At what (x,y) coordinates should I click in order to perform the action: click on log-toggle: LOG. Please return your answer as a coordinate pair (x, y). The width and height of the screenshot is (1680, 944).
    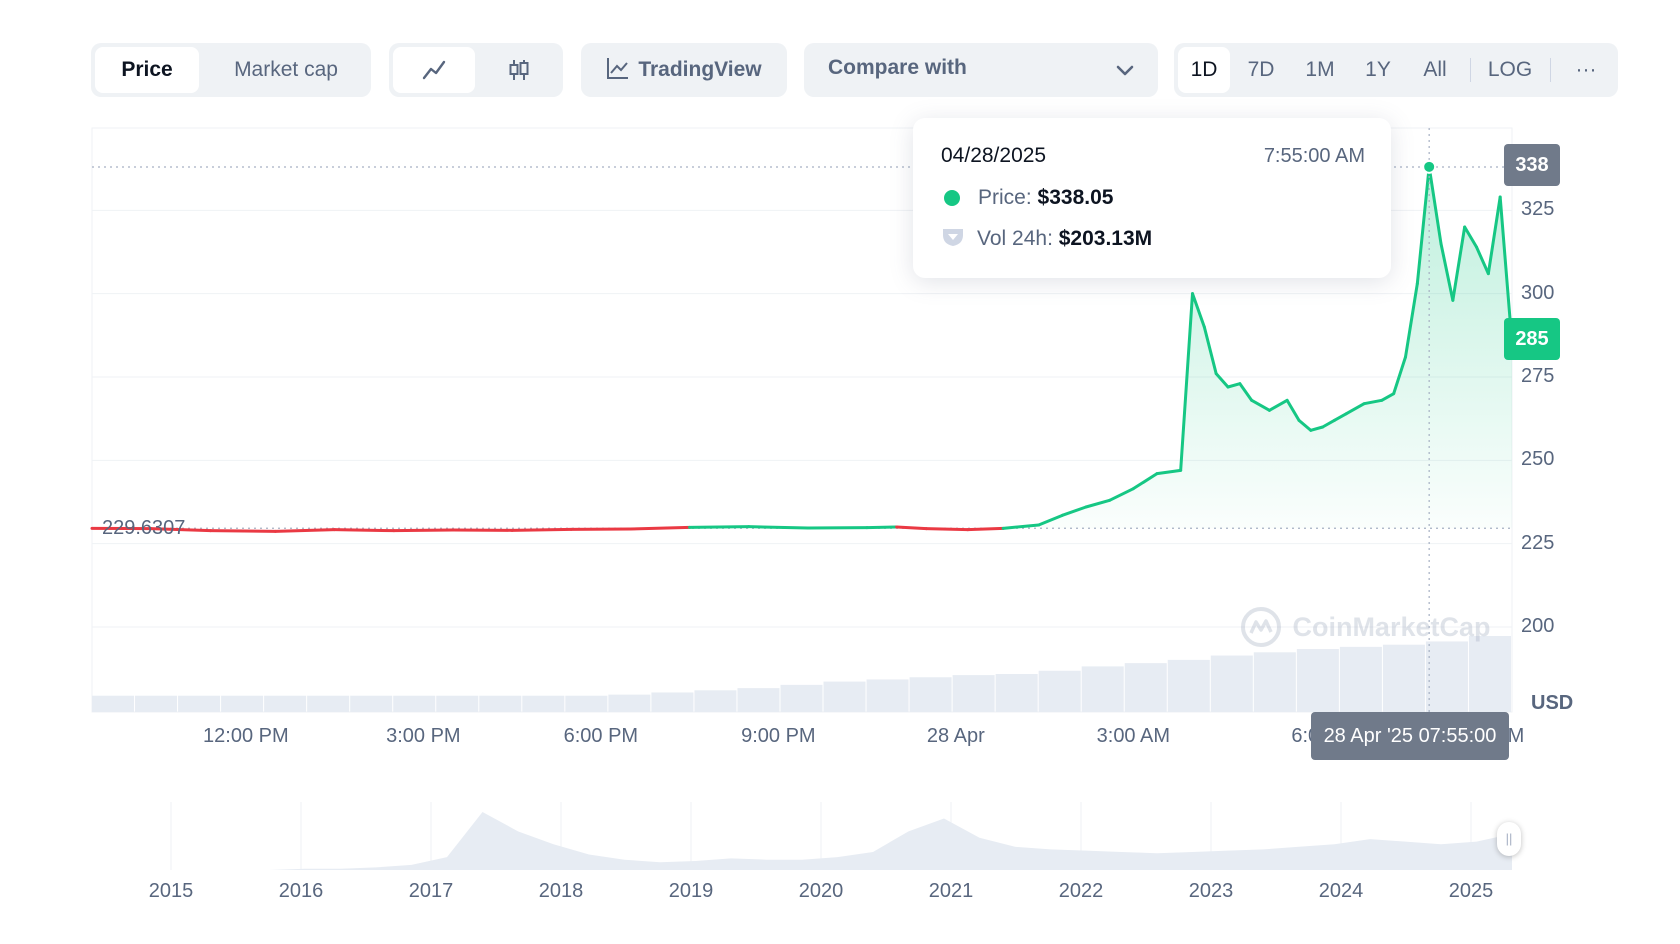
    Looking at the image, I should click on (1510, 69).